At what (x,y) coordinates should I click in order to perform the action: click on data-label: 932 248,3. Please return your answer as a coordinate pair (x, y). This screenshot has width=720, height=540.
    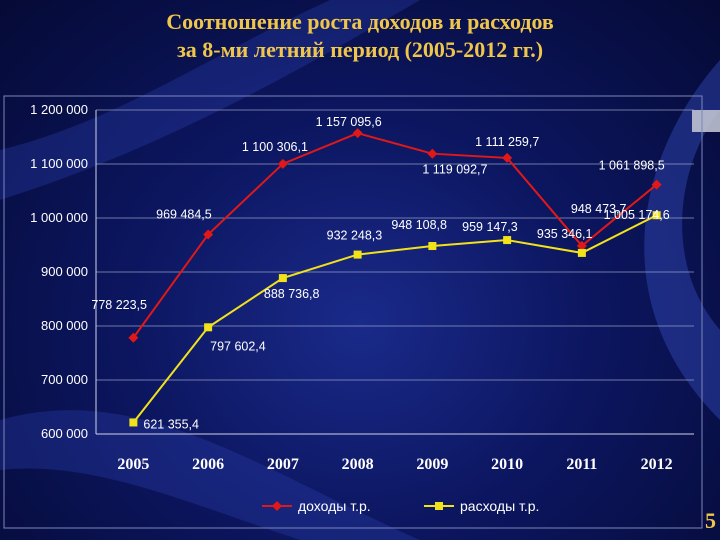
    Looking at the image, I should click on (355, 236).